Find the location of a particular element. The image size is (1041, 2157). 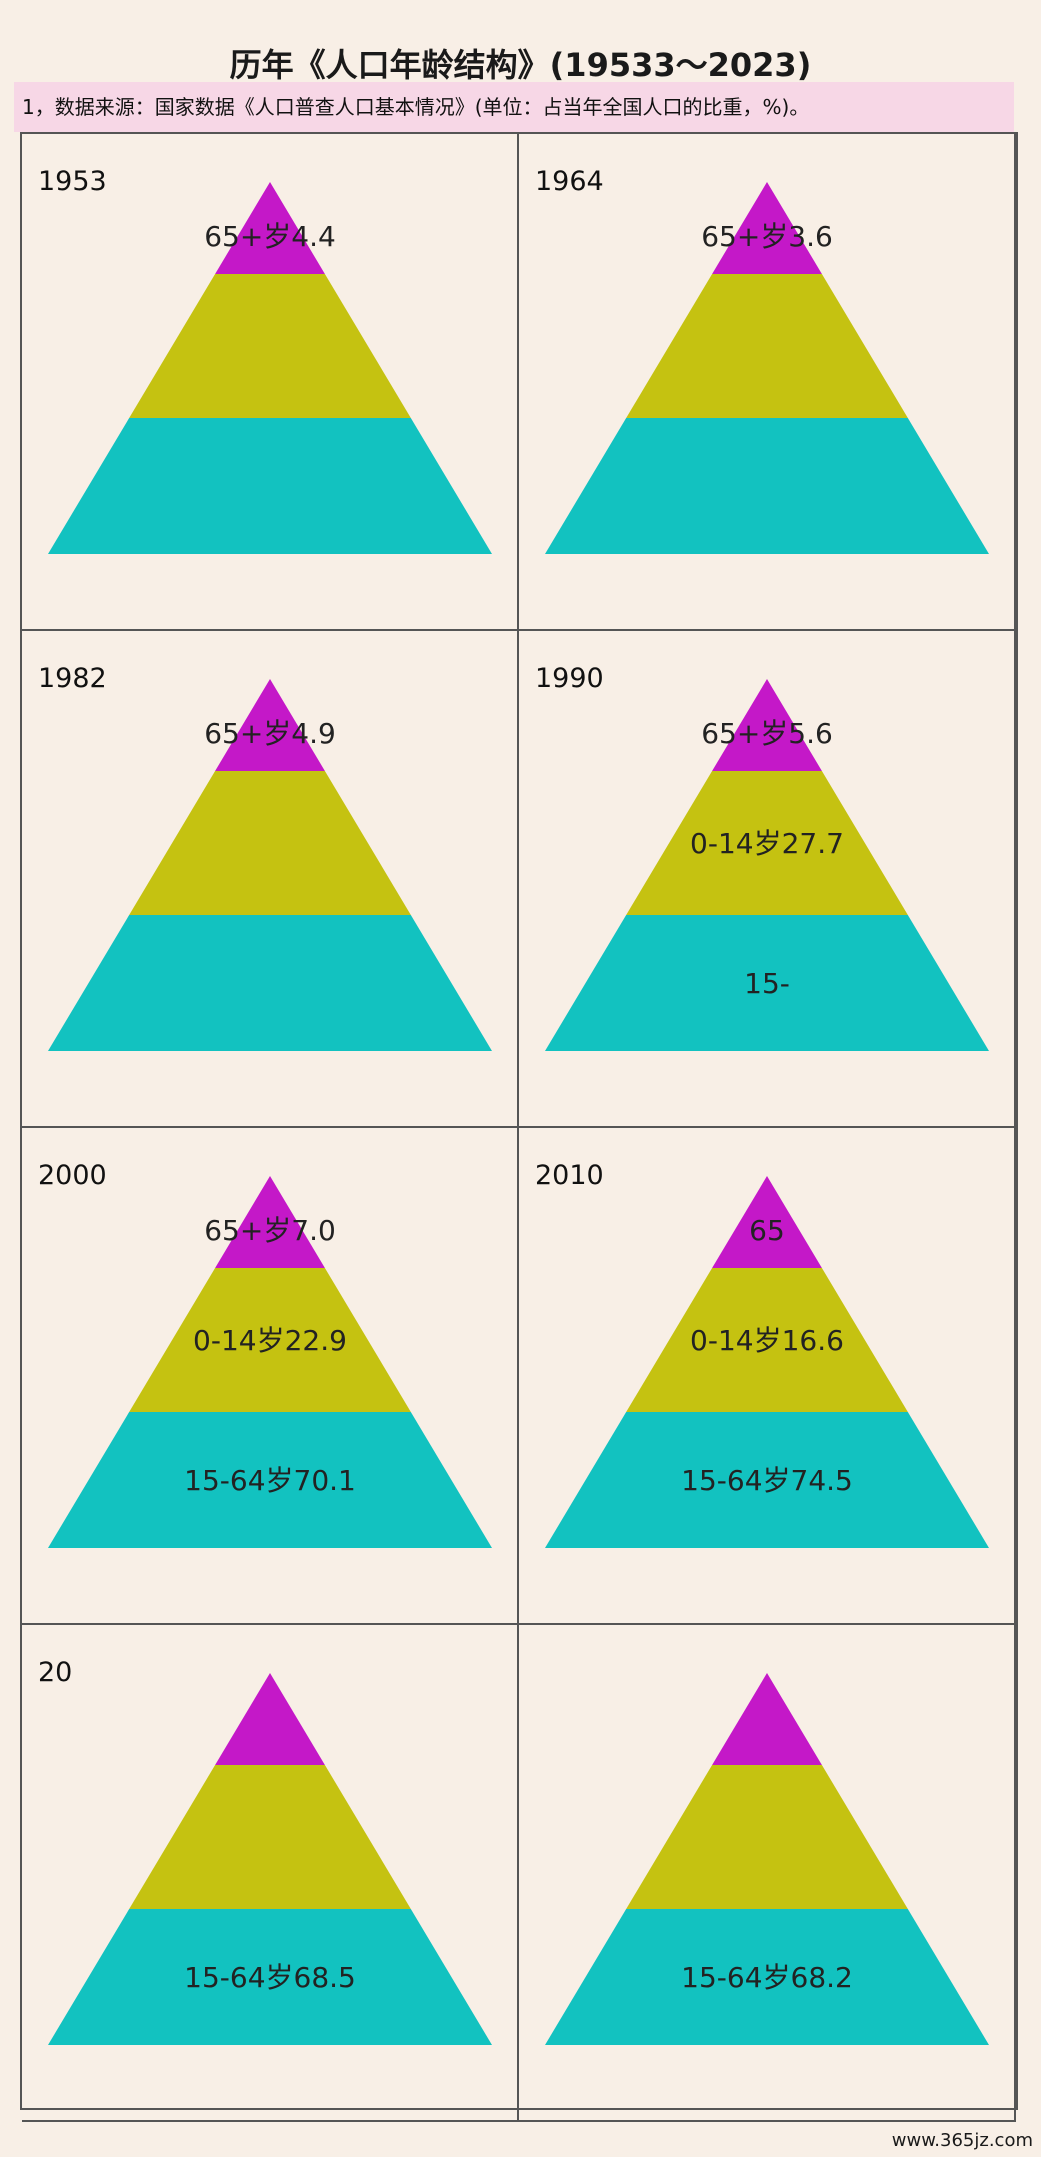

pyramid-panel-2000: 65+岁7.0 0-14岁22.9 15-64岁70.1 2000 is located at coordinates (270, 1376).